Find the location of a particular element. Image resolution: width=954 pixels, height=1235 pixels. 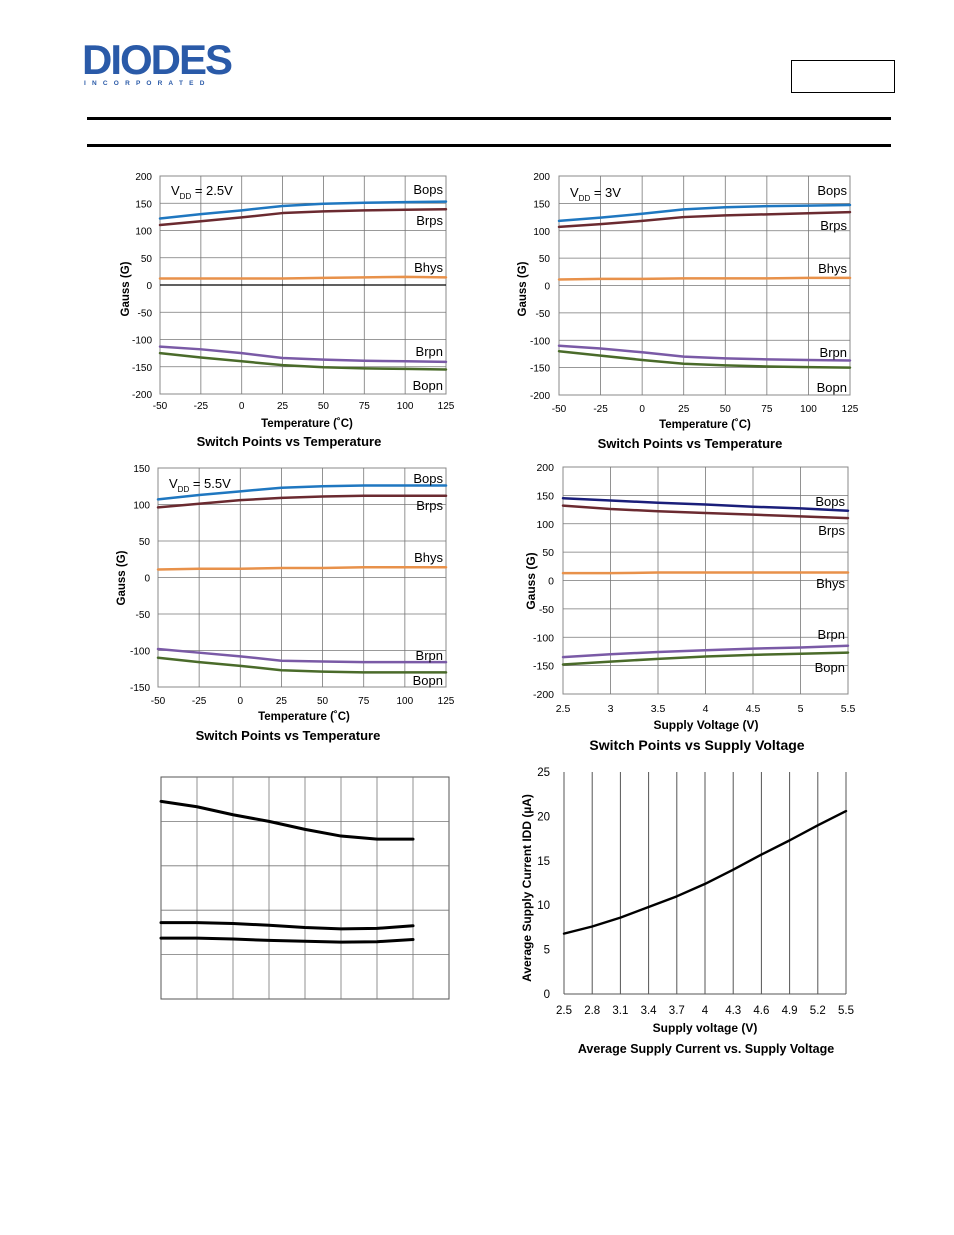

x-axis-label: Supply Voltage (V) is located at coordinates (705, 725).